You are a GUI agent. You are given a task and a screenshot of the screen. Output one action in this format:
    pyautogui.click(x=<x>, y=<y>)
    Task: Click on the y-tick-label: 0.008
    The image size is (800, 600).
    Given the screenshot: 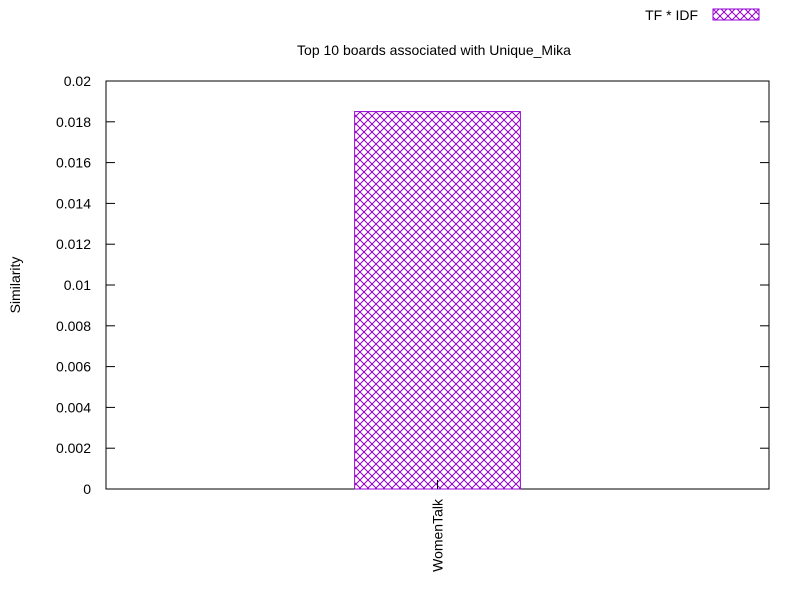 What is the action you would take?
    pyautogui.click(x=73, y=326)
    